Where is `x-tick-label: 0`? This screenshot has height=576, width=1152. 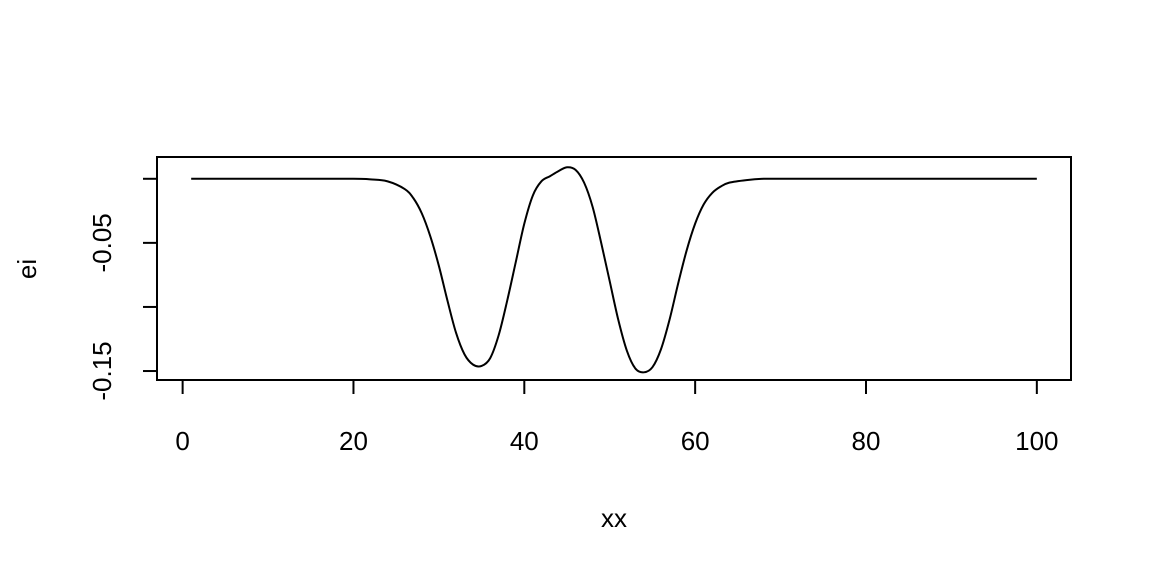
x-tick-label: 0 is located at coordinates (182, 441).